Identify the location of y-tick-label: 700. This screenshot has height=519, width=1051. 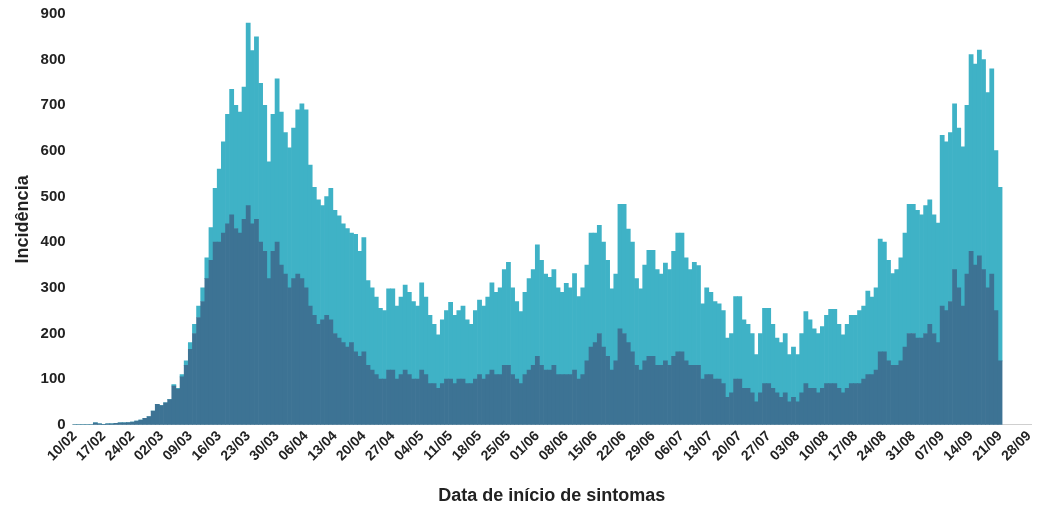
(53, 104).